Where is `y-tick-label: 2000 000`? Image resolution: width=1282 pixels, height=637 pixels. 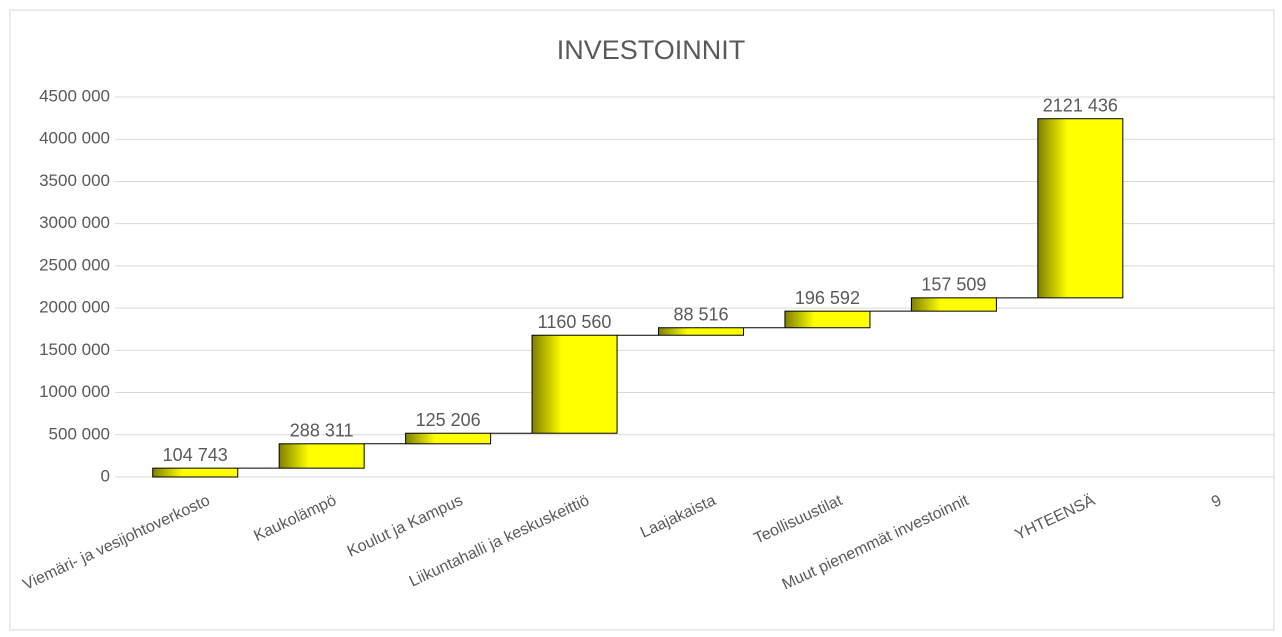
y-tick-label: 2000 000 is located at coordinates (74, 307).